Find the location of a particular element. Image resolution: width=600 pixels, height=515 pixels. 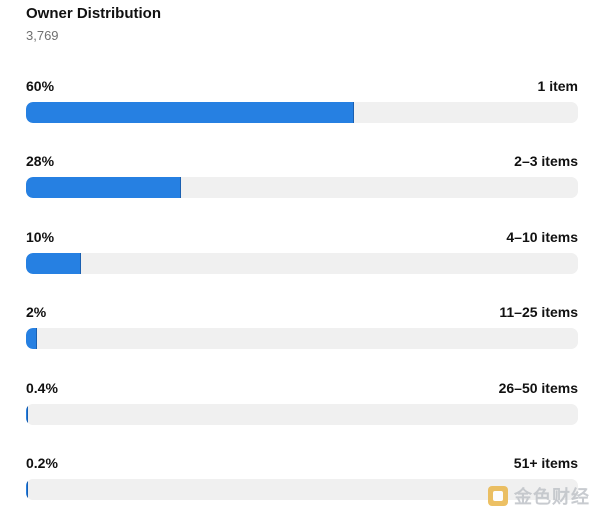

distribution-row: 0.4% 26–50 items is located at coordinates (302, 408).